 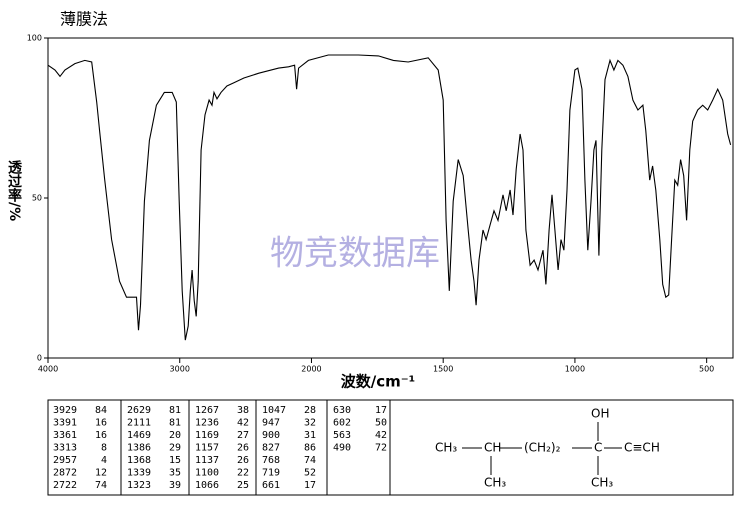 I want to click on x-tick-label: 500, so click(x=706, y=369).